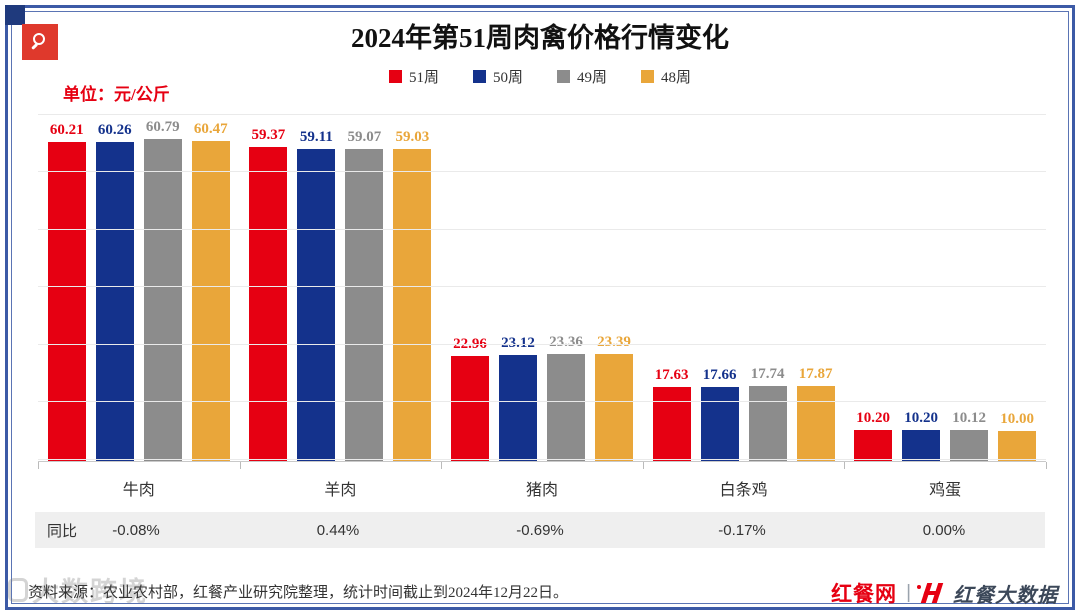  What do you see at coordinates (470, 344) in the screenshot?
I see `bar-value-label: 22.96` at bounding box center [470, 344].